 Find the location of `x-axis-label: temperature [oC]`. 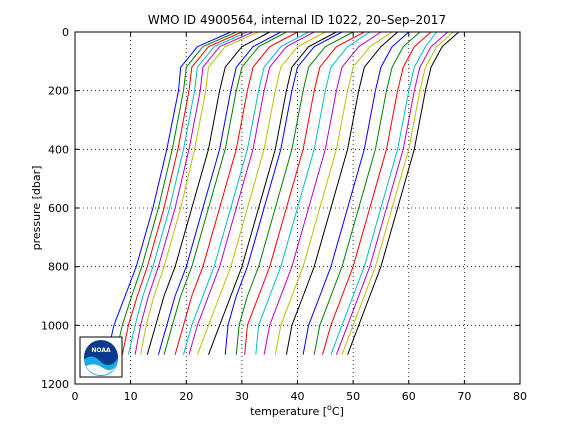

x-axis-label: temperature [oC] is located at coordinates (297, 410).